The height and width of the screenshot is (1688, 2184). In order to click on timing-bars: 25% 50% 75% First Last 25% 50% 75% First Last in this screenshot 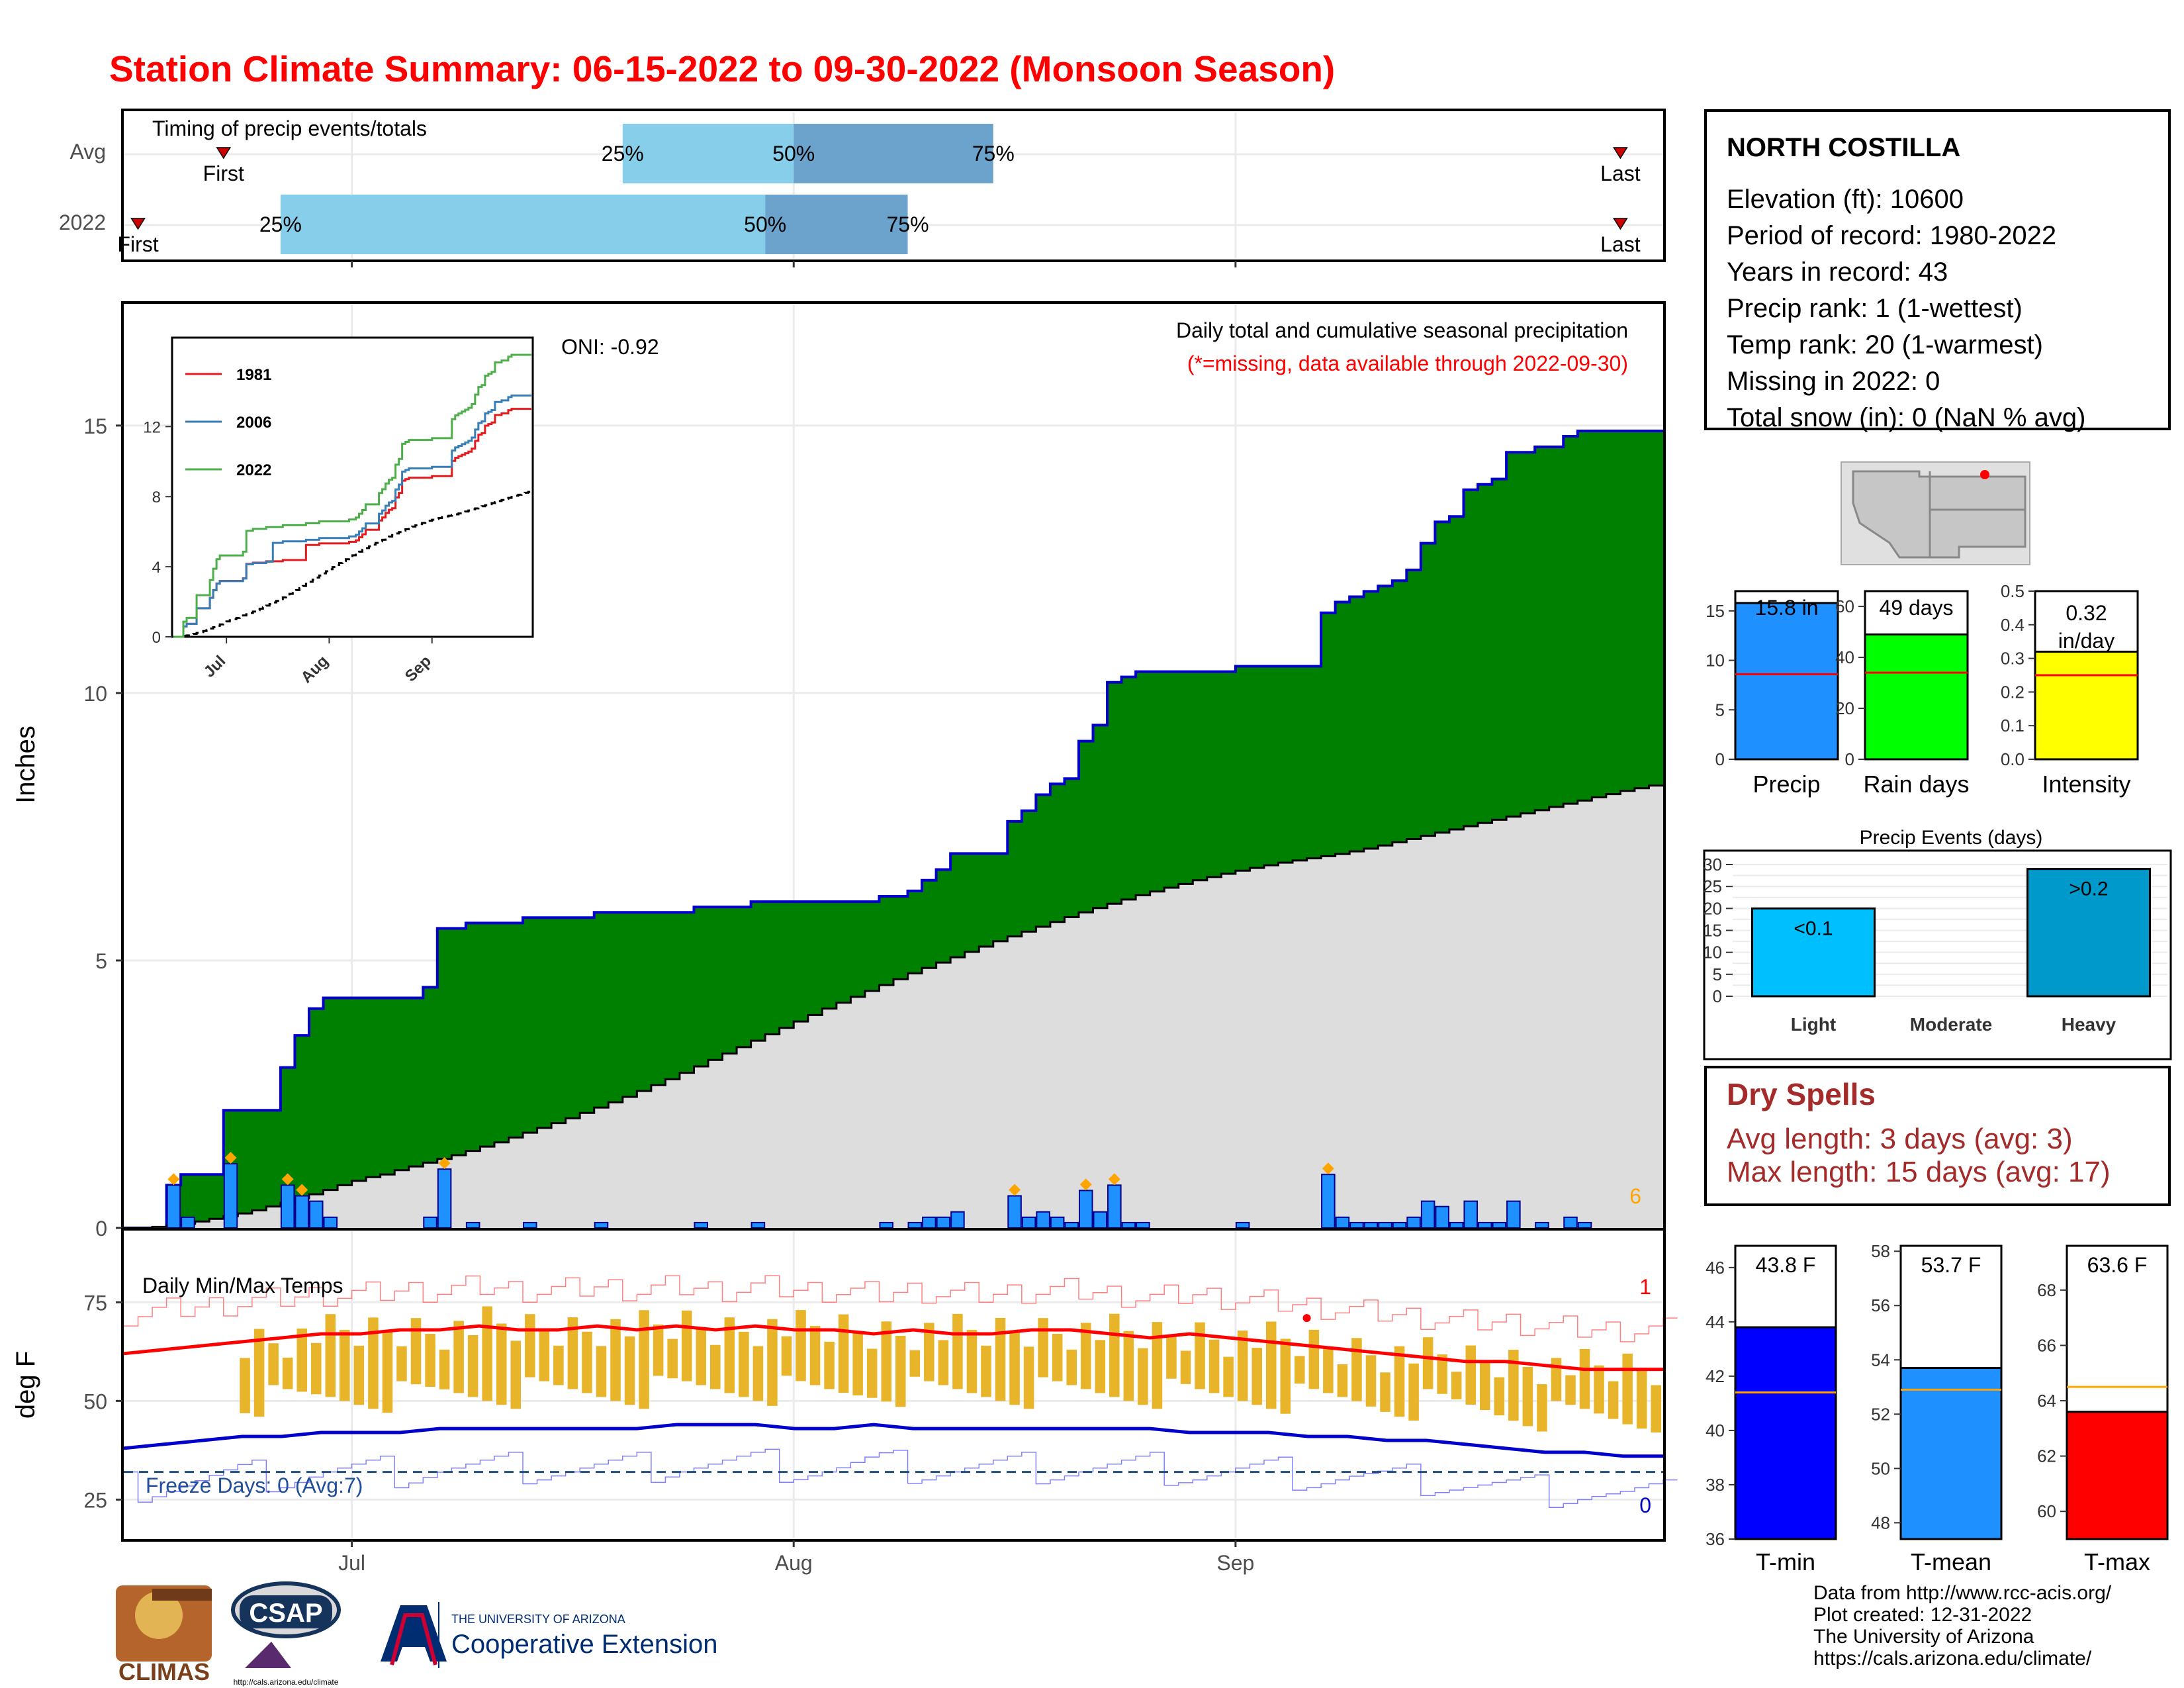, I will do `click(879, 190)`.